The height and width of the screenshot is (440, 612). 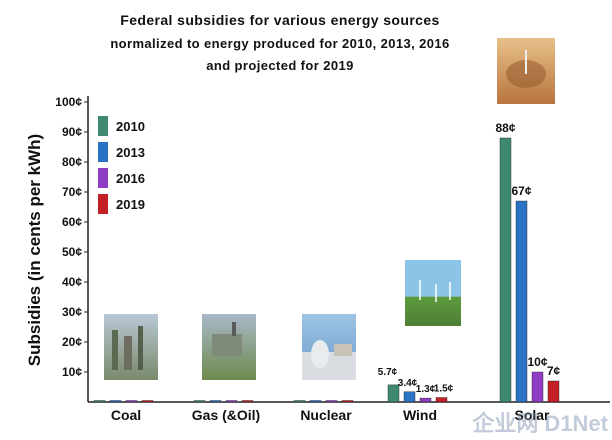 I want to click on data-label-wind-2019: 1.5¢, so click(x=444, y=389).